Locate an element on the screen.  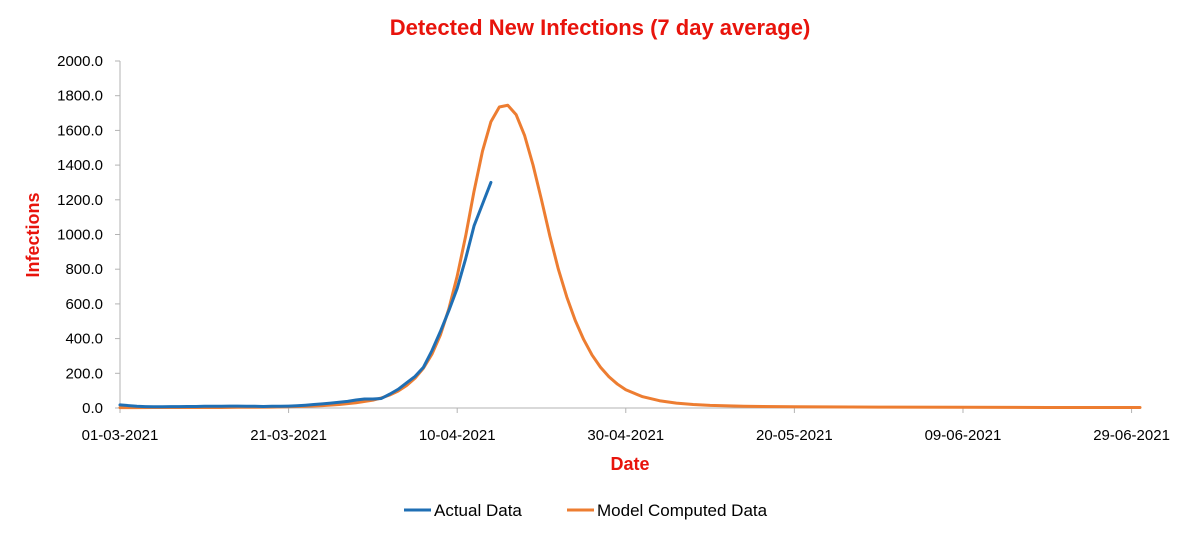
y-tick-label: 200.0 is located at coordinates (84, 373).